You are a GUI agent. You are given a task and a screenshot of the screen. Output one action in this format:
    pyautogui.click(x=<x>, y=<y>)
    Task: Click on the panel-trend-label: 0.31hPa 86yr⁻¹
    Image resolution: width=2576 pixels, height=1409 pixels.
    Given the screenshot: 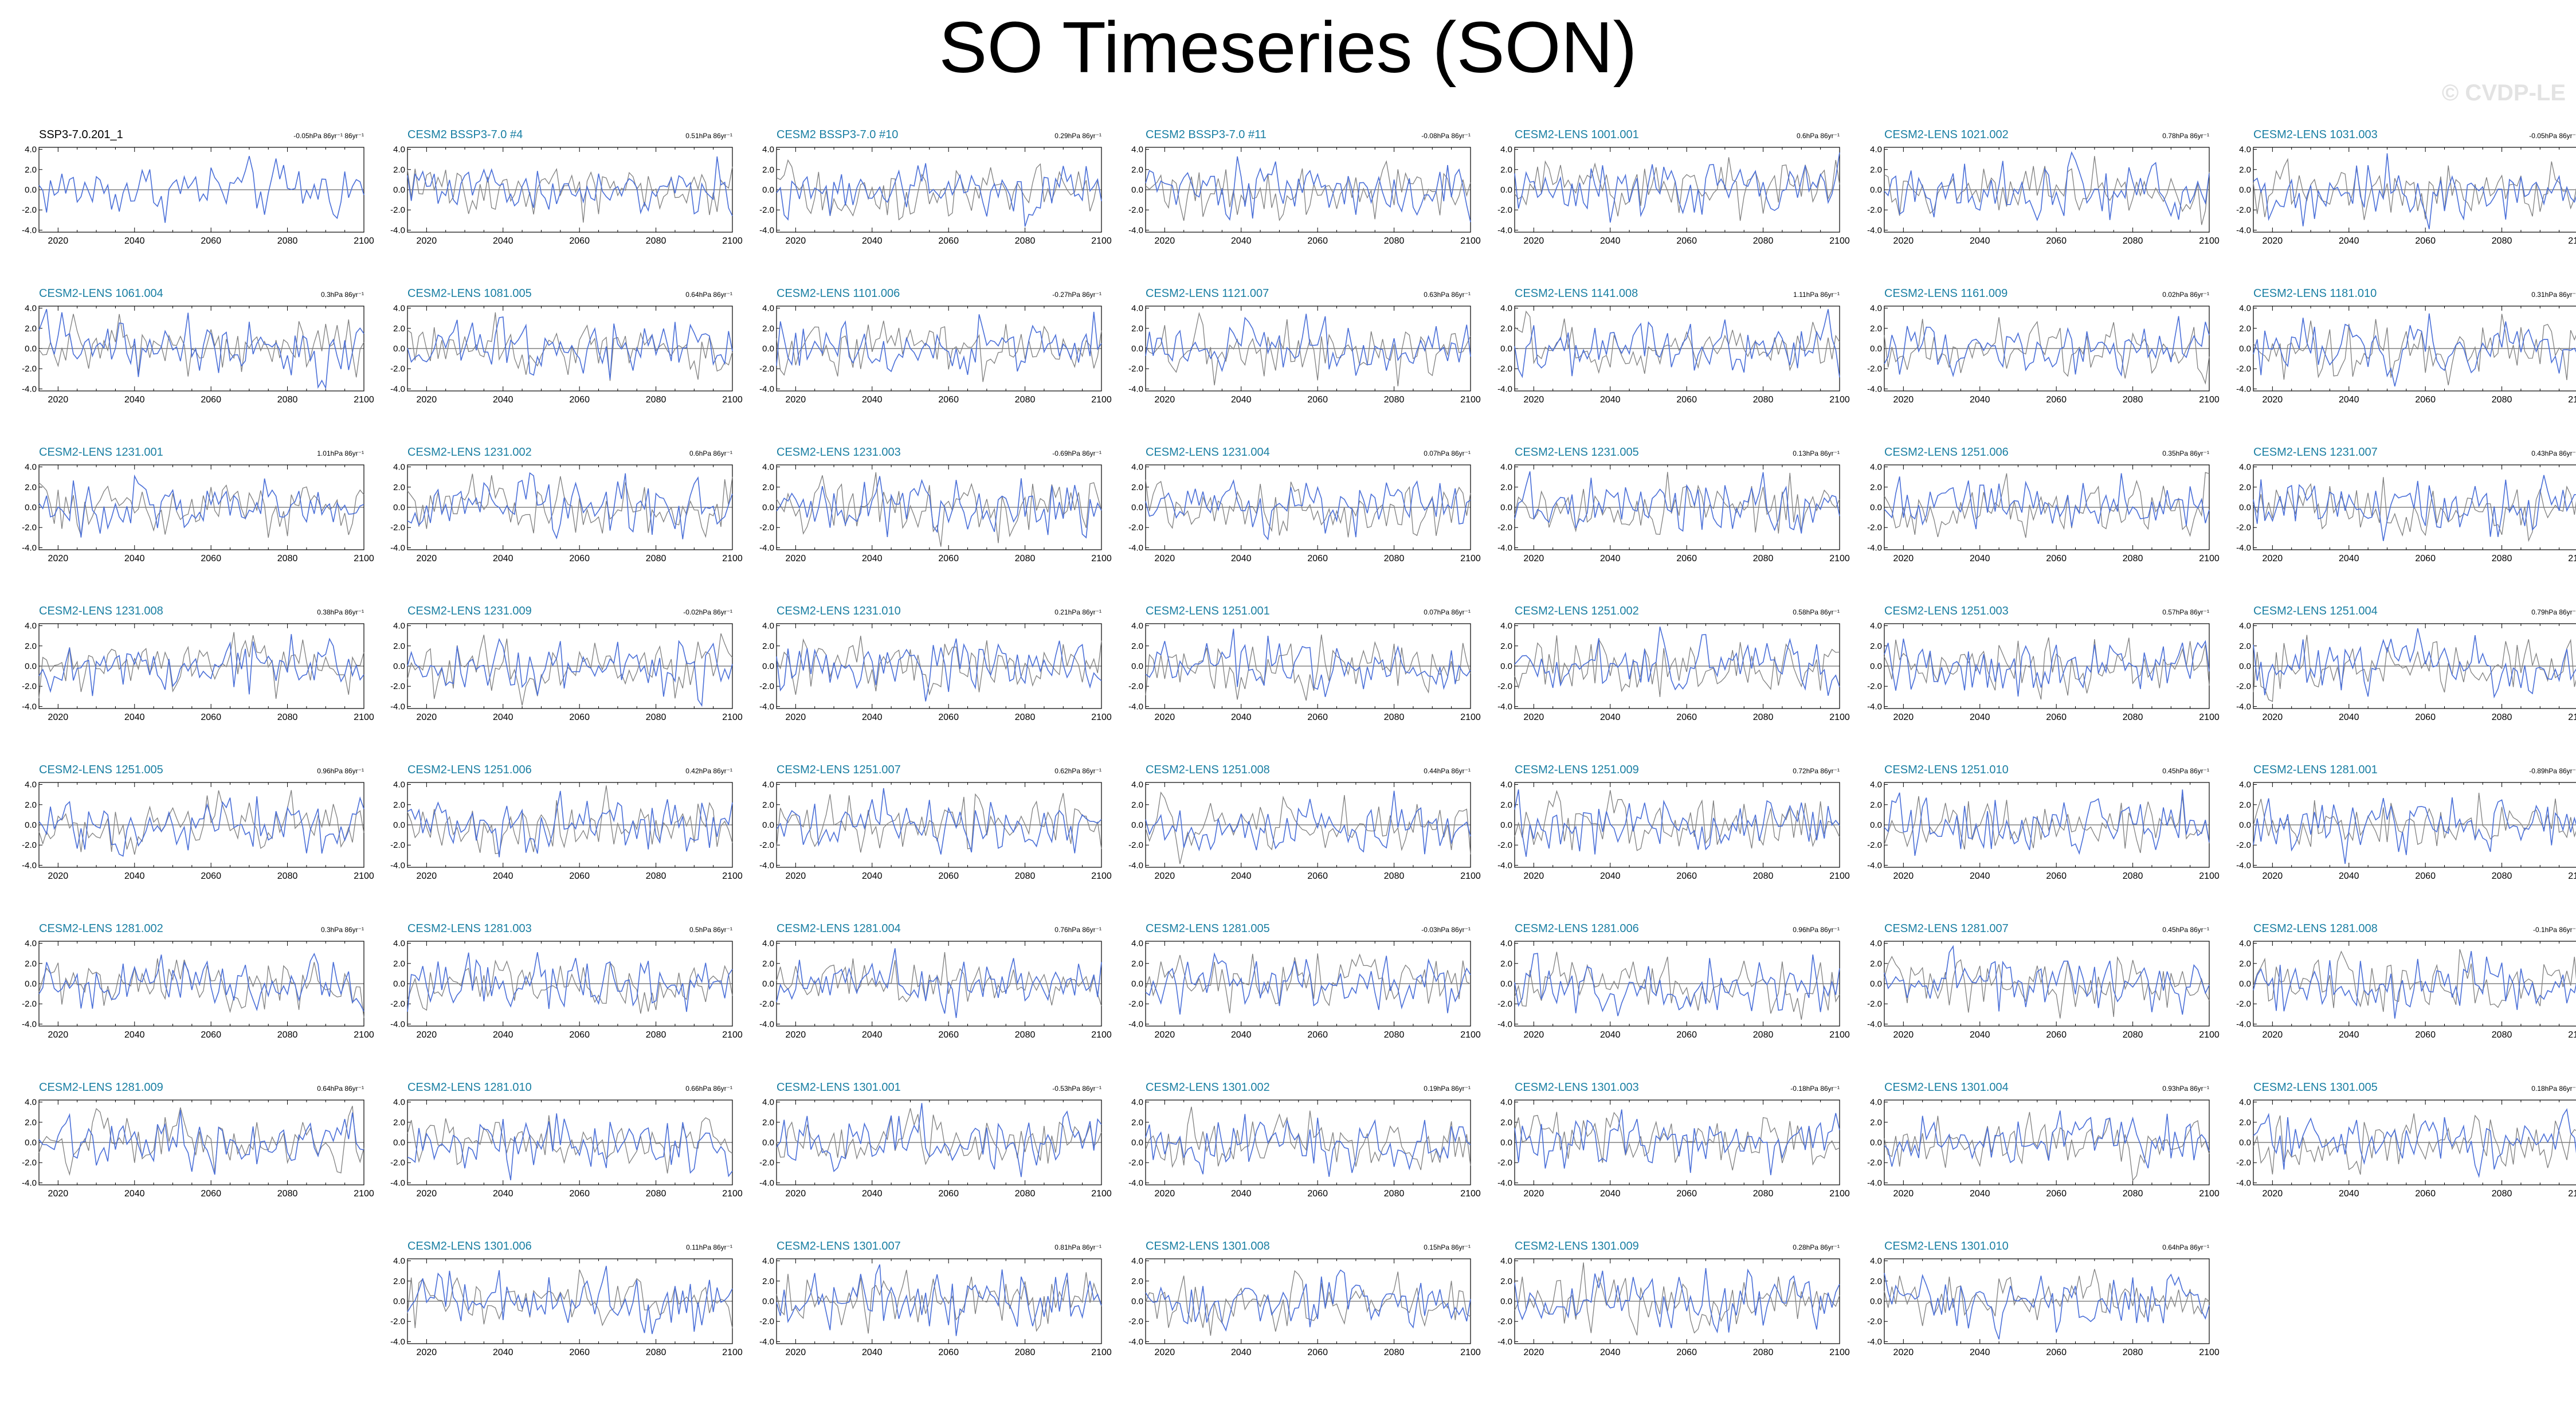 What is the action you would take?
    pyautogui.click(x=2553, y=295)
    